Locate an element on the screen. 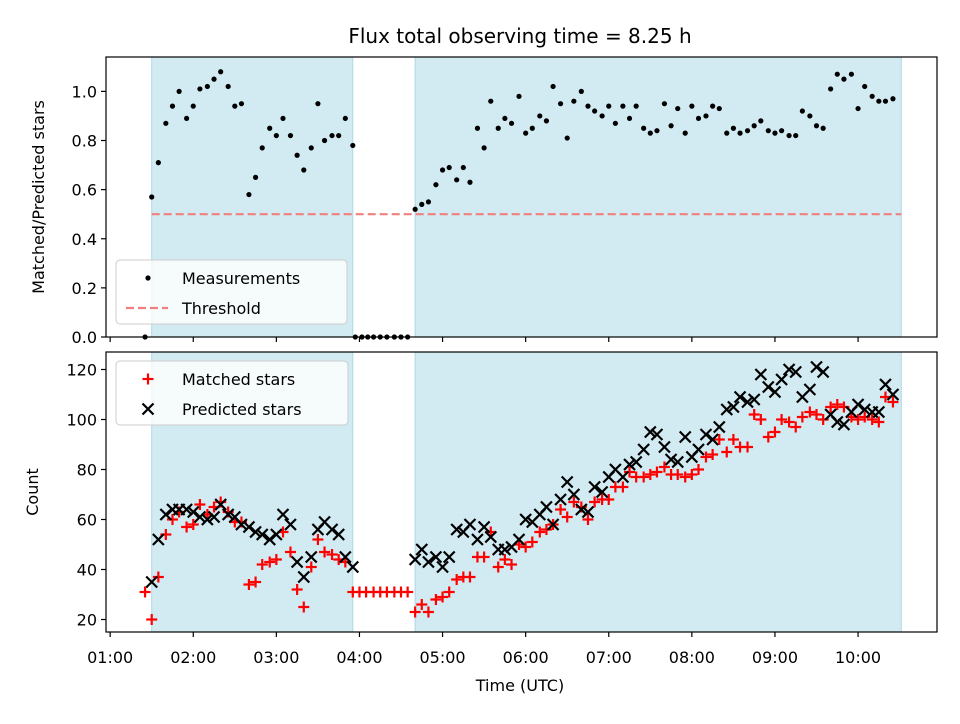  legend: Matched stars Predicted stars is located at coordinates (232, 393).